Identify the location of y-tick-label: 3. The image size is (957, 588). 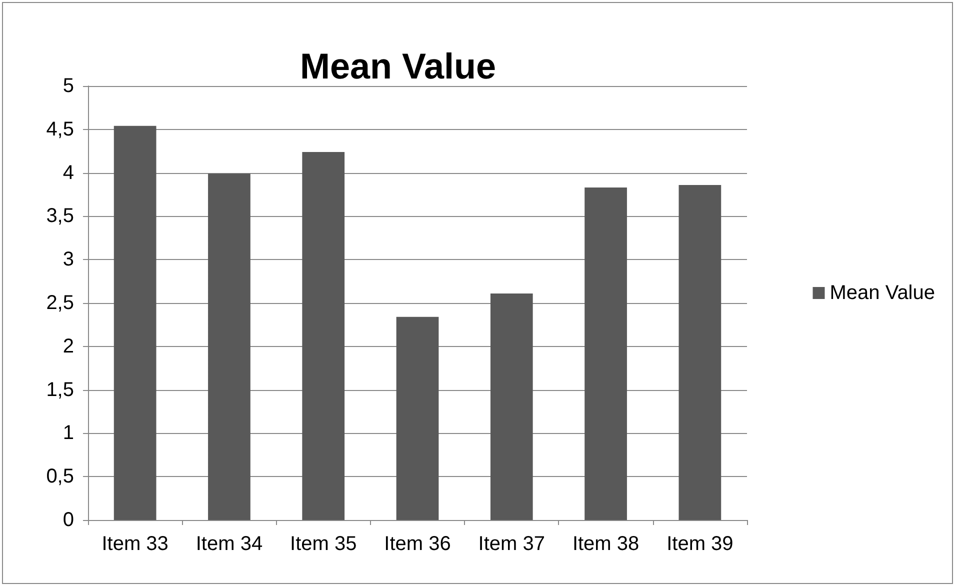
(68, 259).